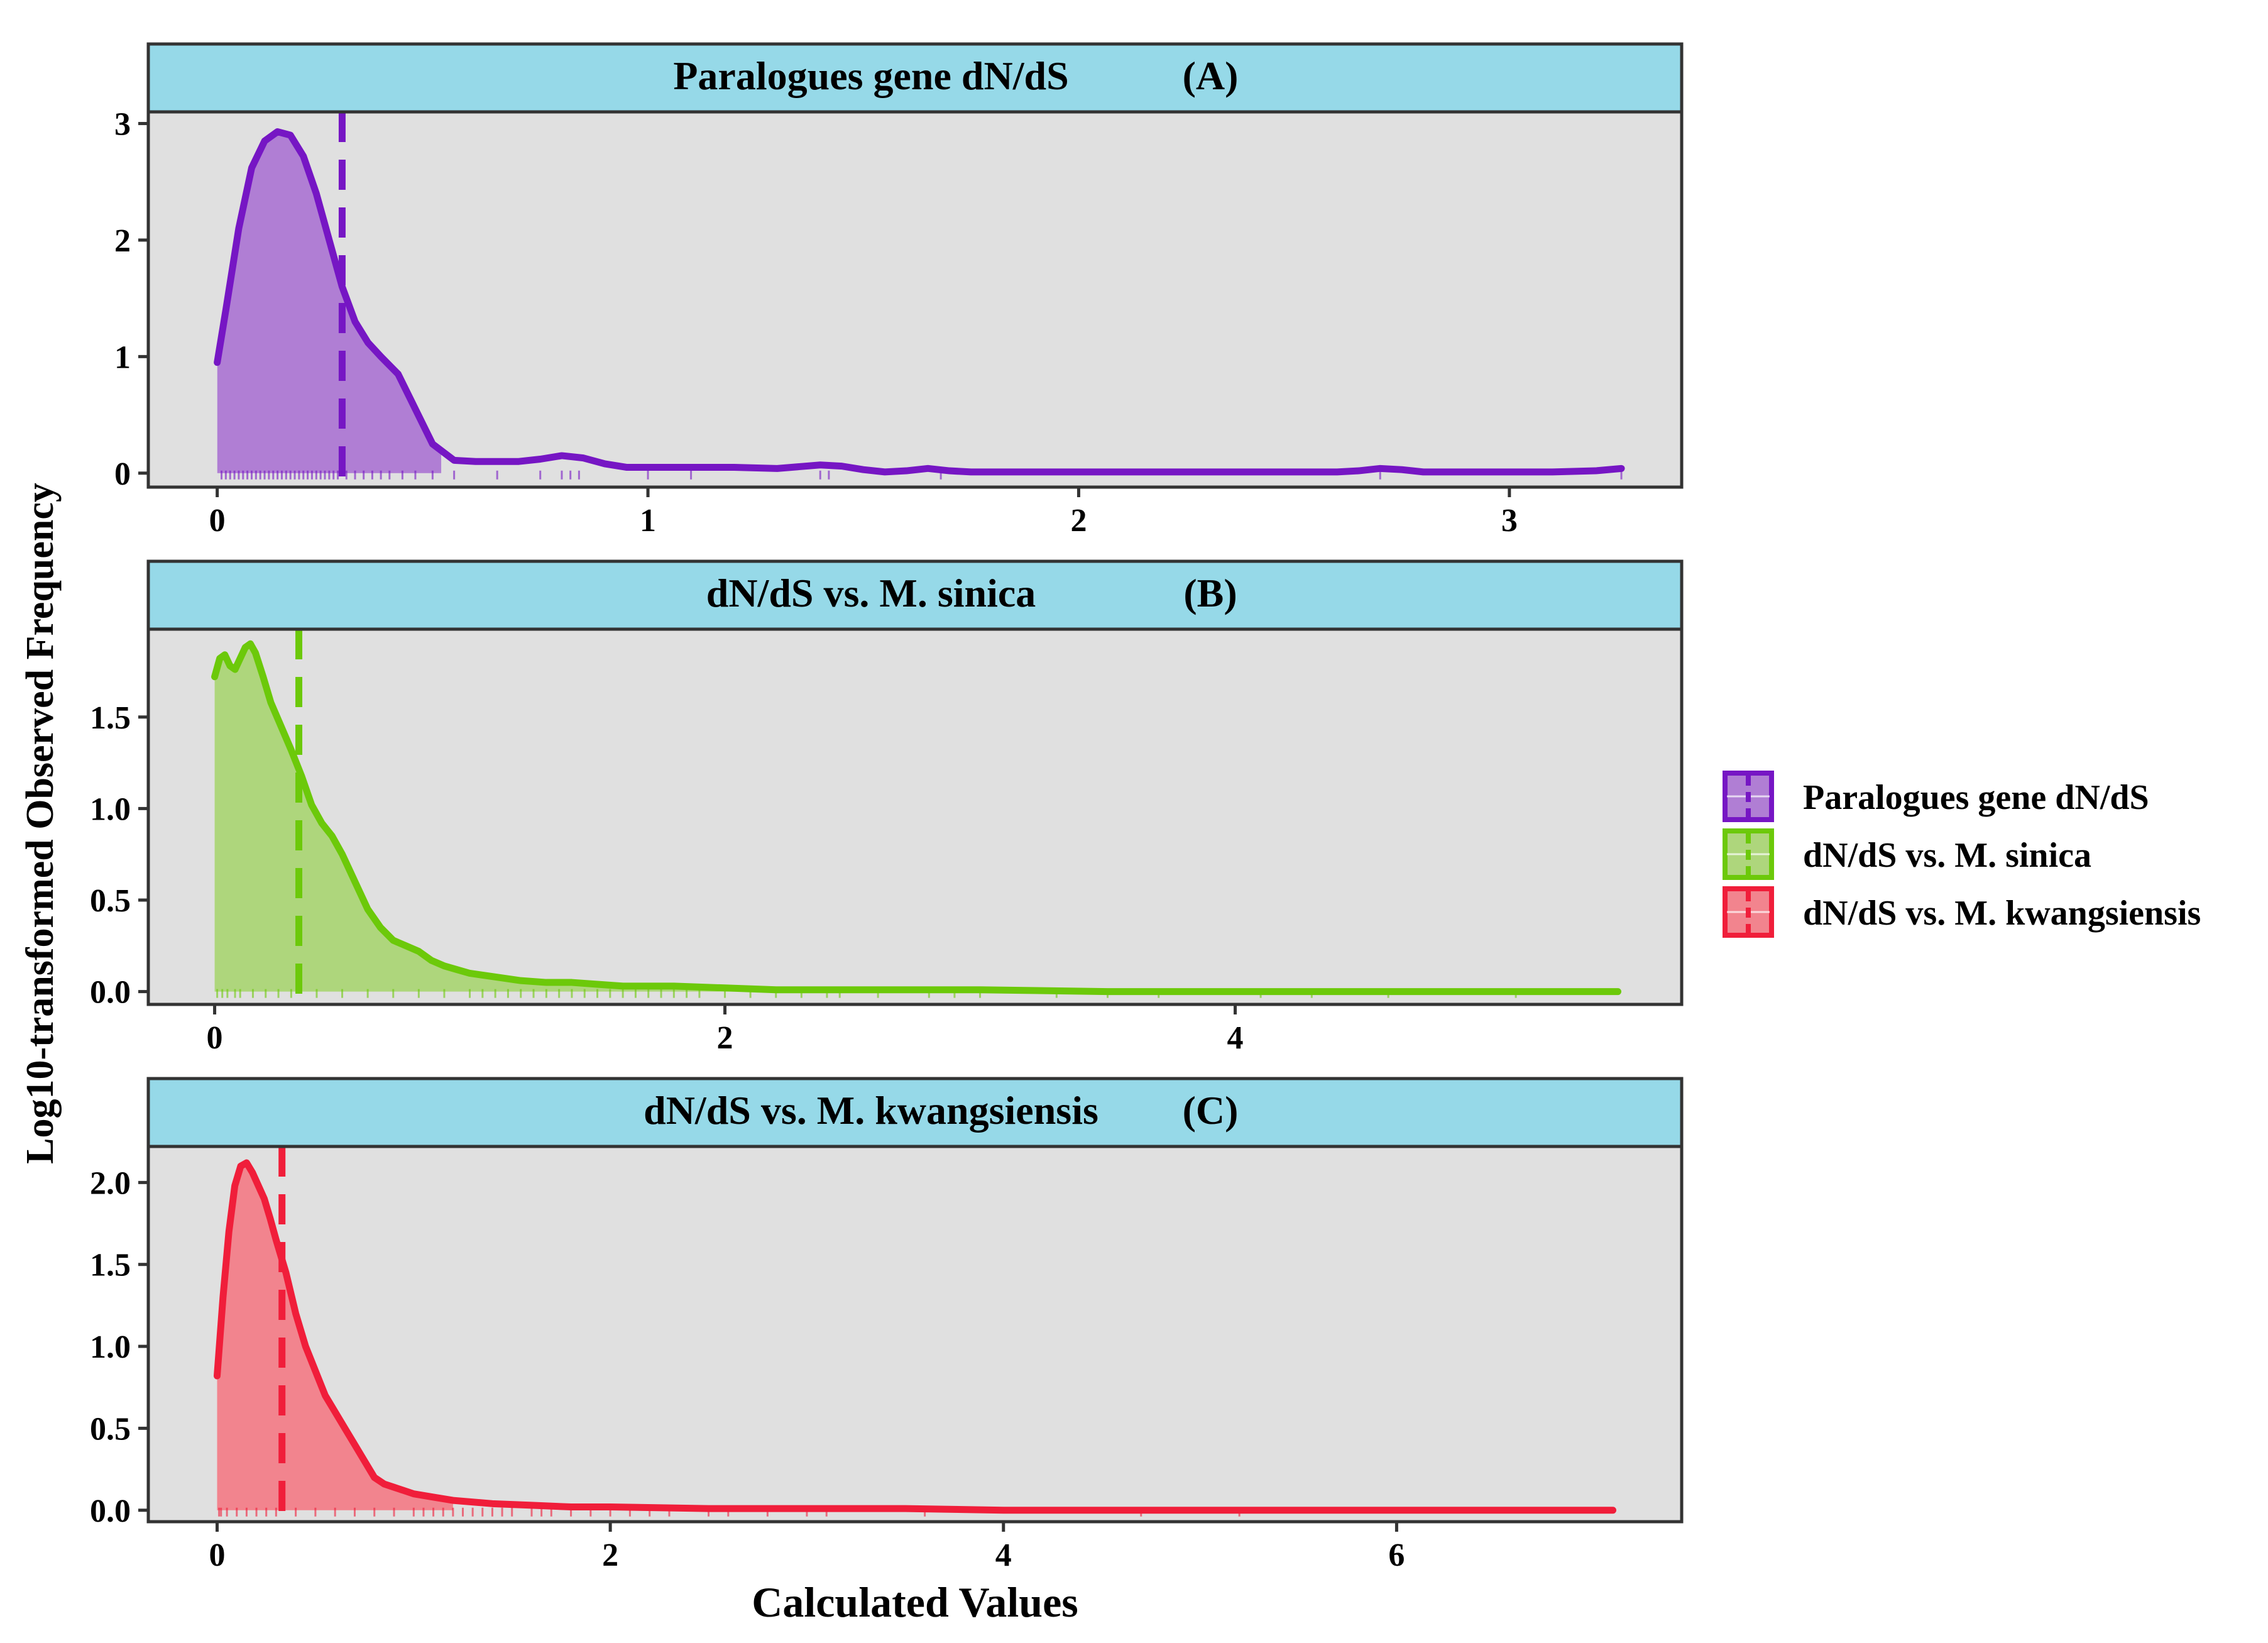  Describe the element at coordinates (1396, 1555) in the screenshot. I see `x-tick-label: 6` at that location.